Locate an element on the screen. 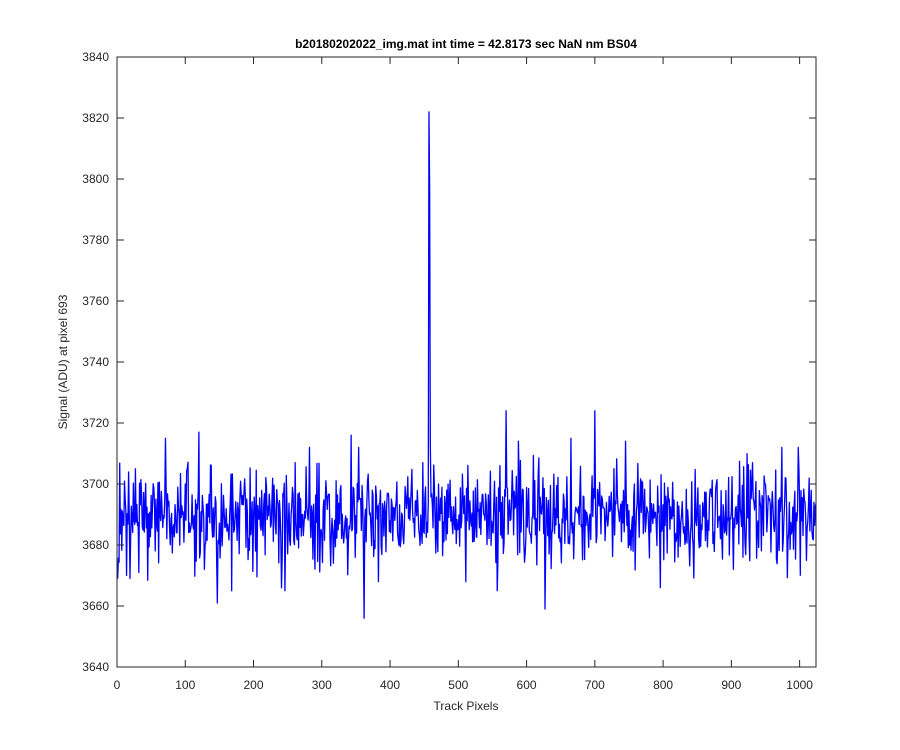 The image size is (900, 750). x-tick-label-1000: 1000 is located at coordinates (799, 685).